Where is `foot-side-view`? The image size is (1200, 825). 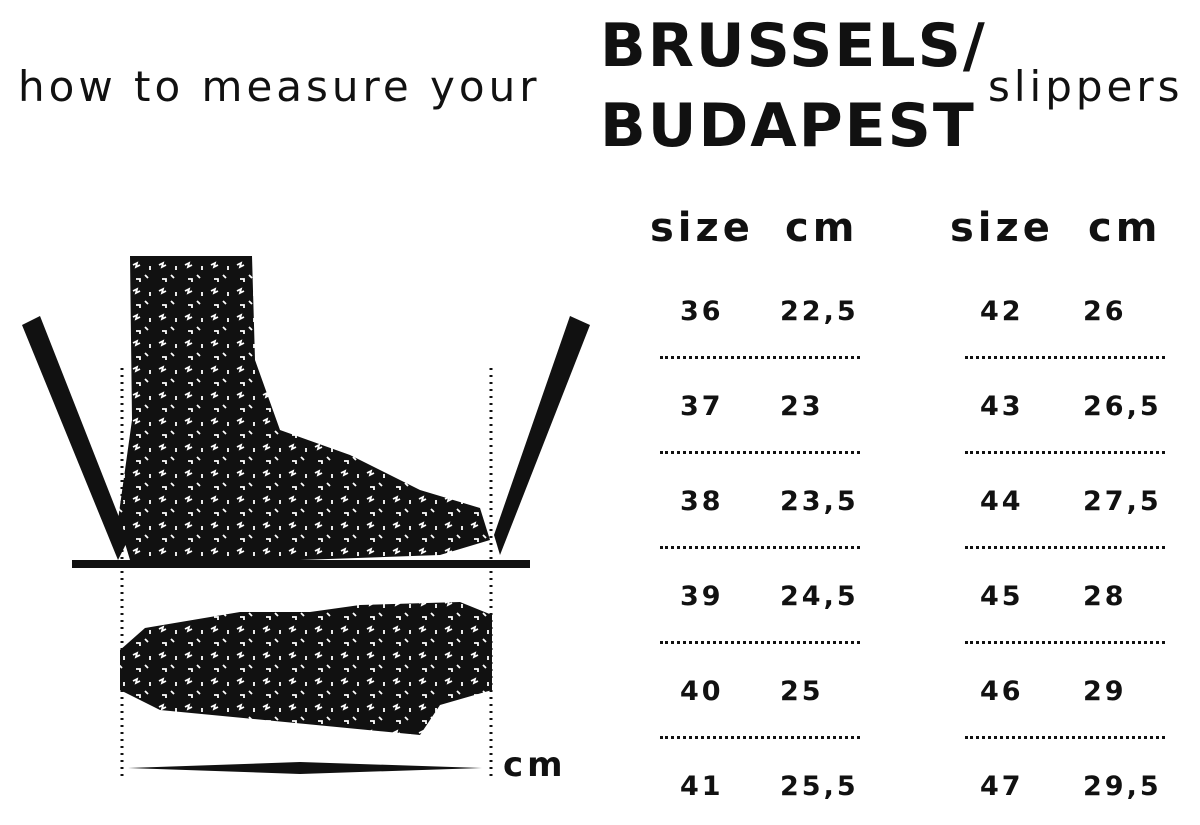 foot-side-view is located at coordinates (304, 408).